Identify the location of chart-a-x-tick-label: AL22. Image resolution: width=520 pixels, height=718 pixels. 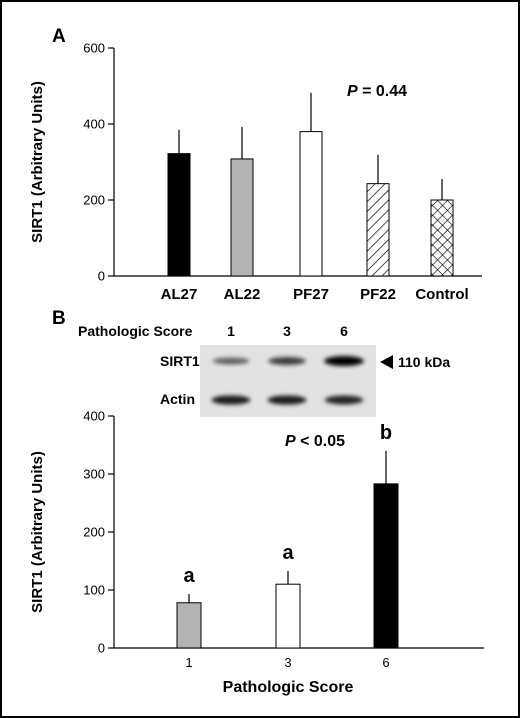
(242, 294).